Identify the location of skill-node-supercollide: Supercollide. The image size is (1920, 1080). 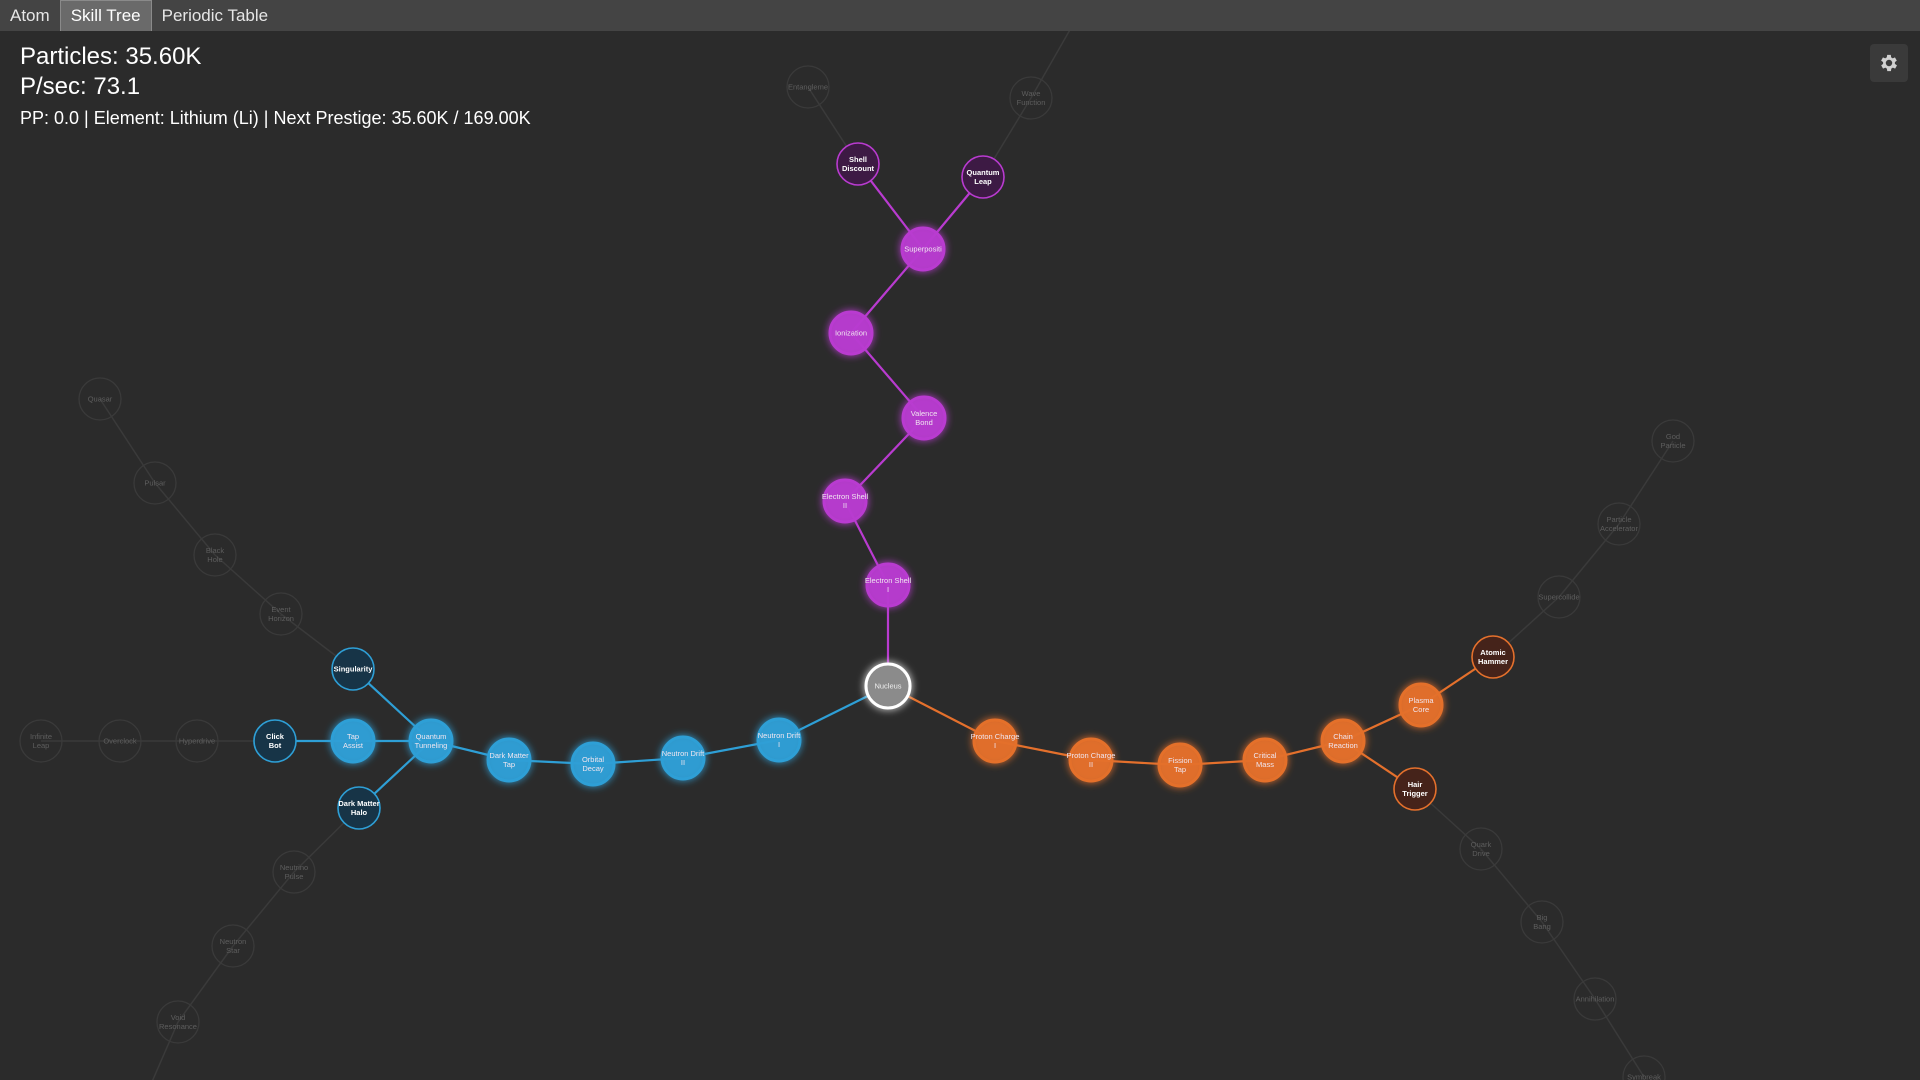
(1559, 597).